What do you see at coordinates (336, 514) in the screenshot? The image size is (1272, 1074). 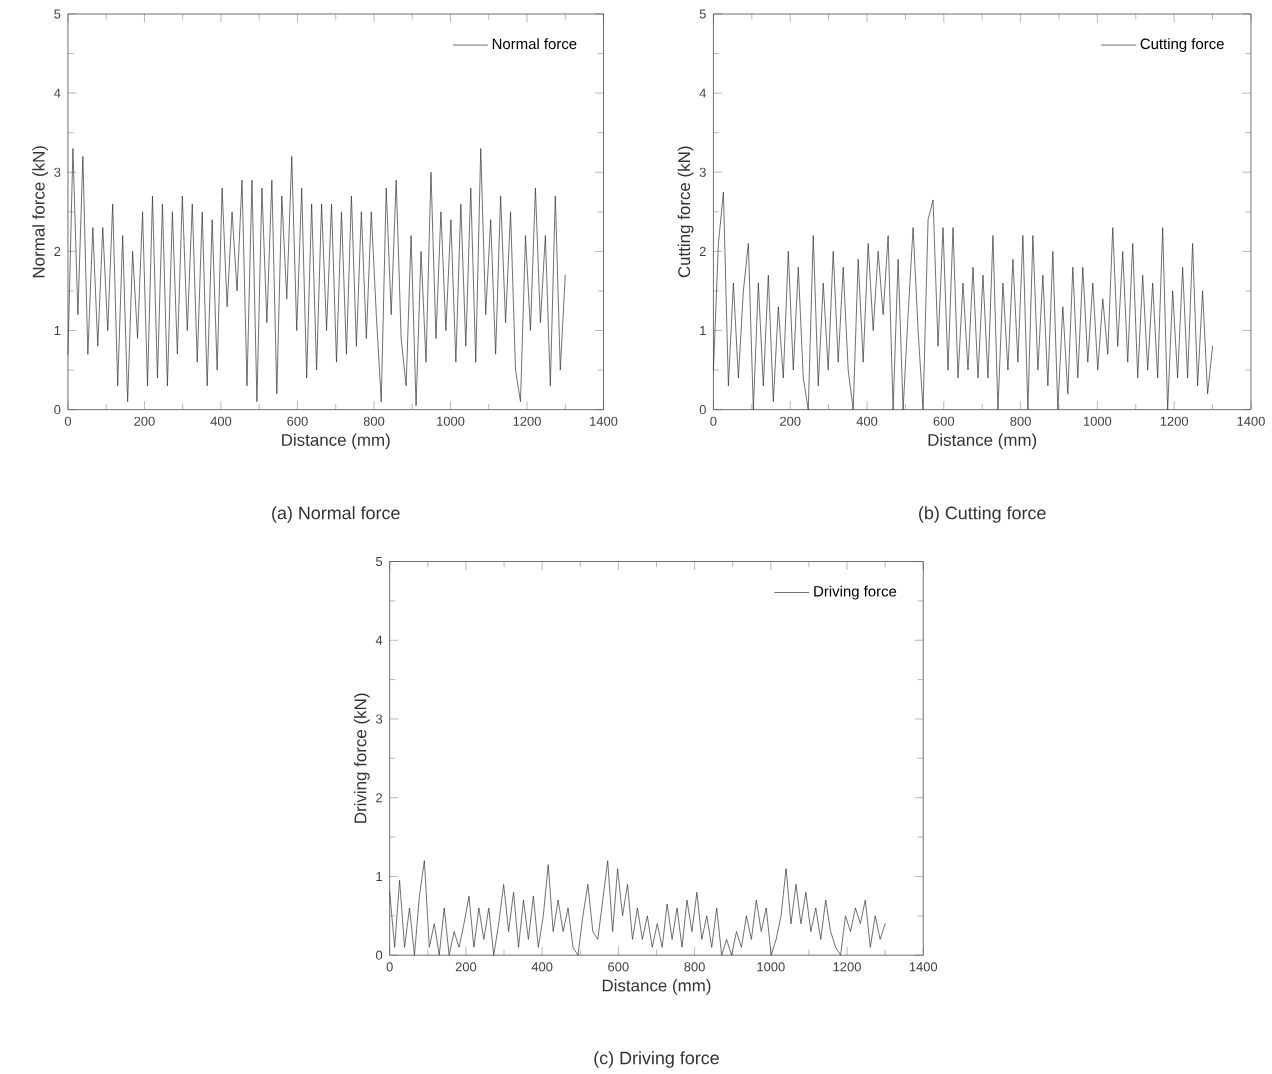 I see `text: (a) Normal force` at bounding box center [336, 514].